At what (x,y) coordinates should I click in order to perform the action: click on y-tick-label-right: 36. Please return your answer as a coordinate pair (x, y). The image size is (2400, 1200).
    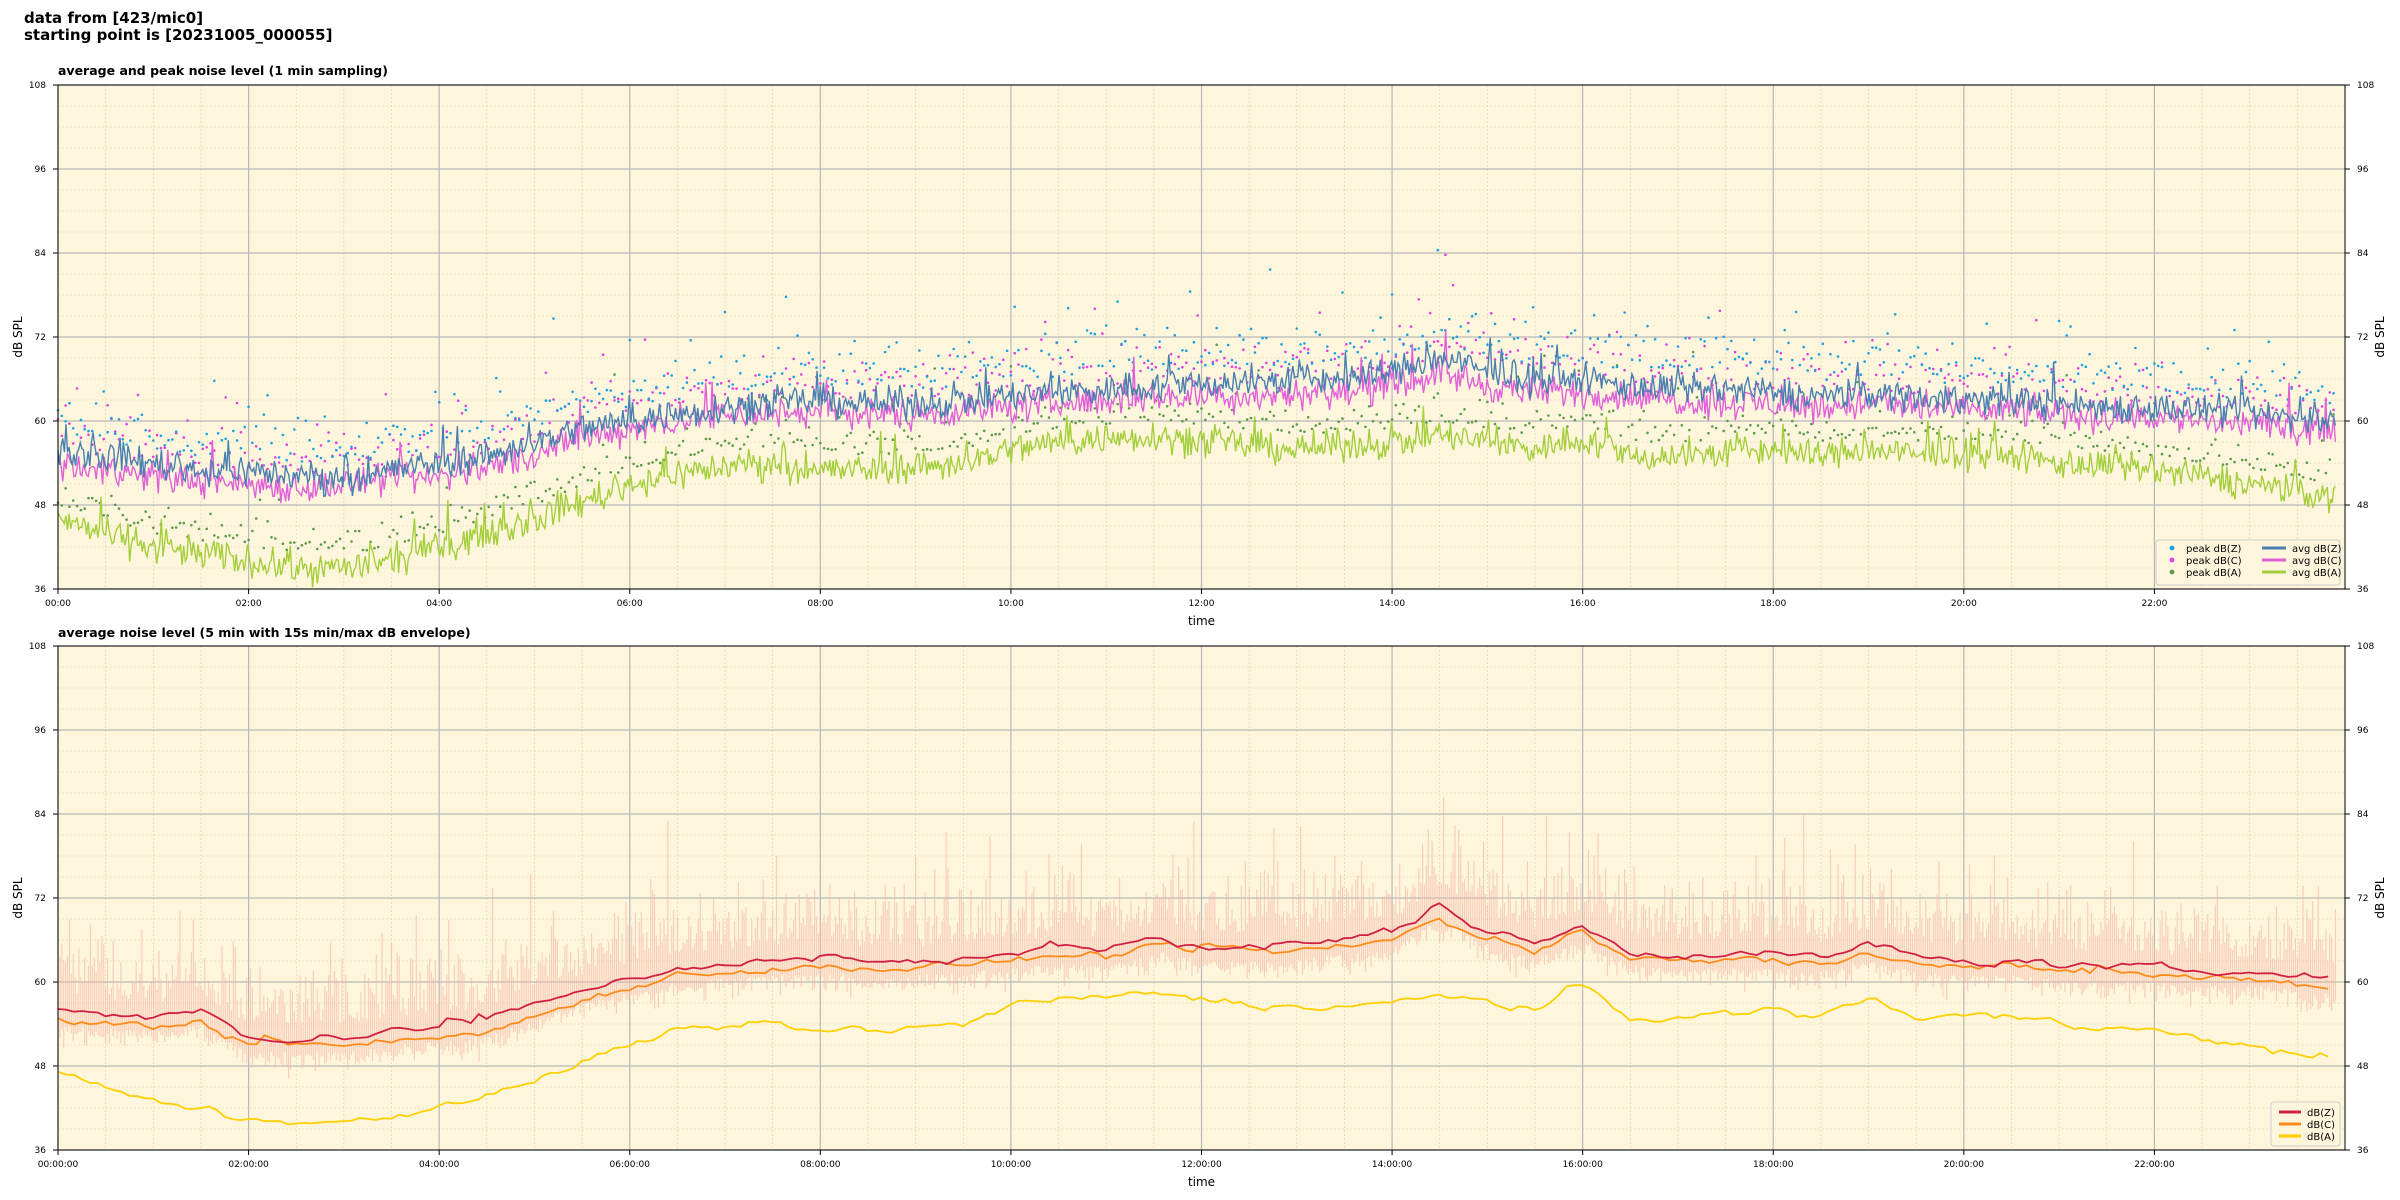
    Looking at the image, I should click on (2363, 1151).